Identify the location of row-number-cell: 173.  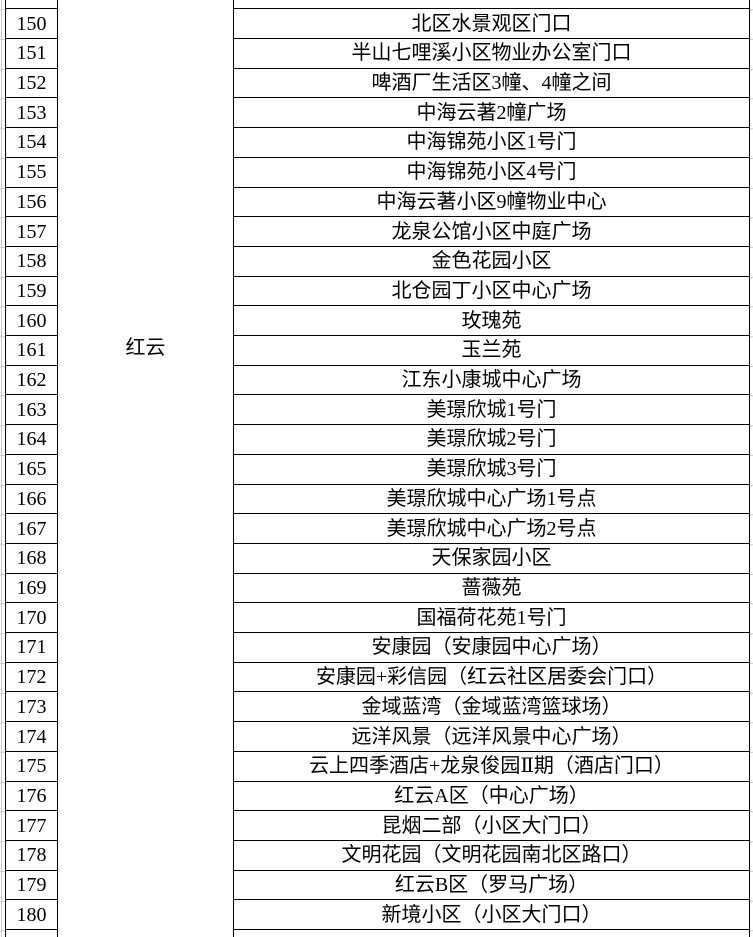
(31, 707).